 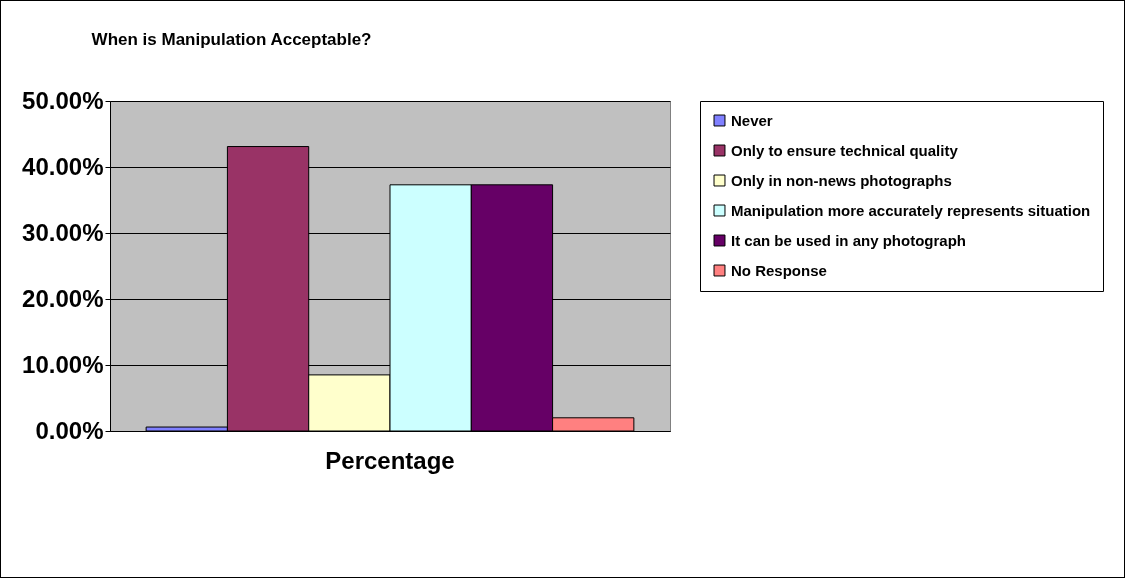 What do you see at coordinates (911, 210) in the screenshot?
I see `legend-label: Manipulation more accurately represents situation` at bounding box center [911, 210].